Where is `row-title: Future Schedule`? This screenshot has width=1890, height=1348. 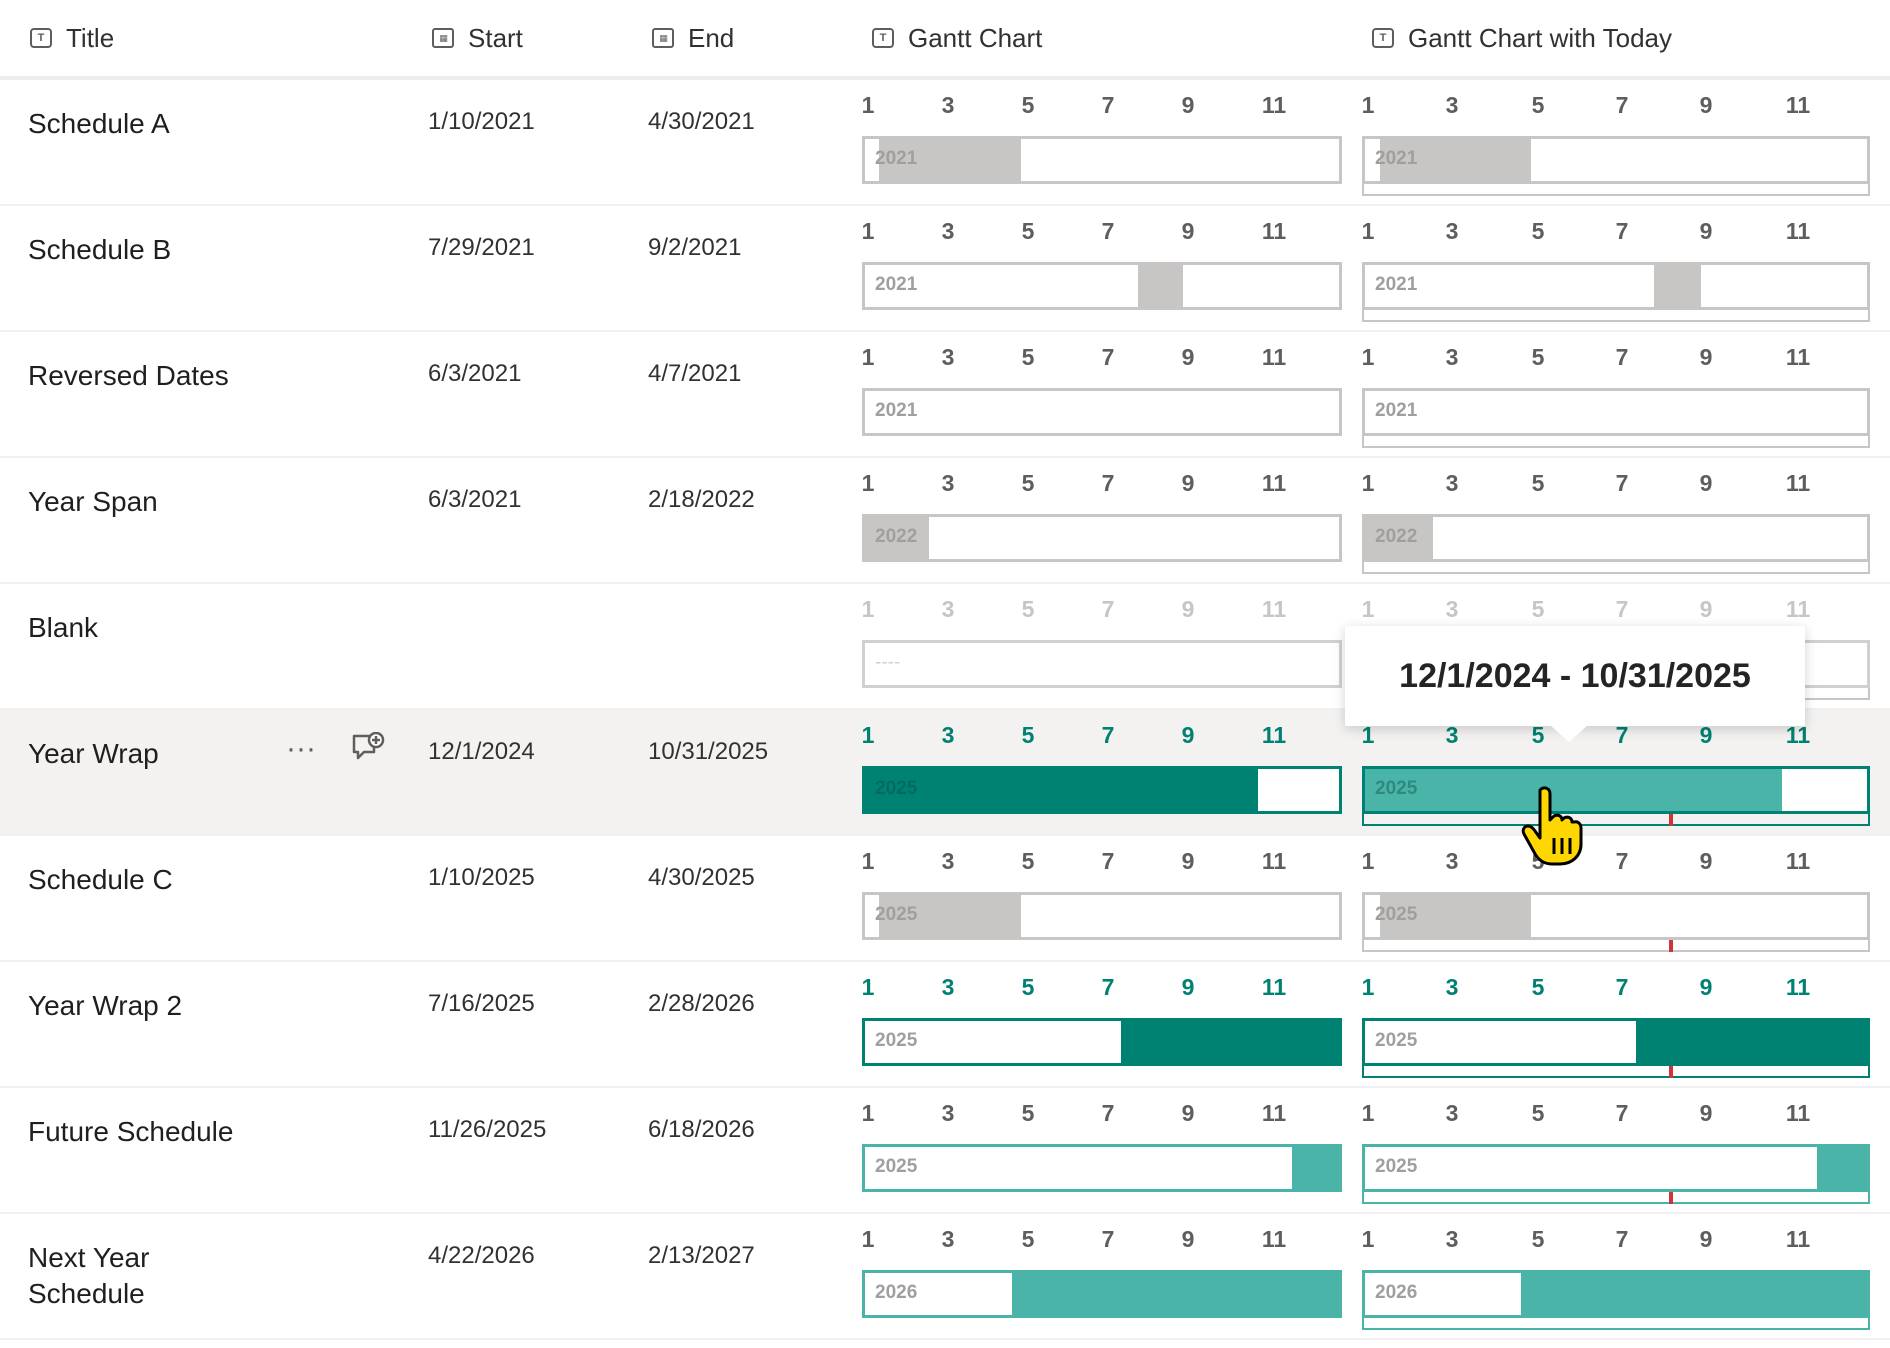
row-title: Future Schedule is located at coordinates (131, 1131).